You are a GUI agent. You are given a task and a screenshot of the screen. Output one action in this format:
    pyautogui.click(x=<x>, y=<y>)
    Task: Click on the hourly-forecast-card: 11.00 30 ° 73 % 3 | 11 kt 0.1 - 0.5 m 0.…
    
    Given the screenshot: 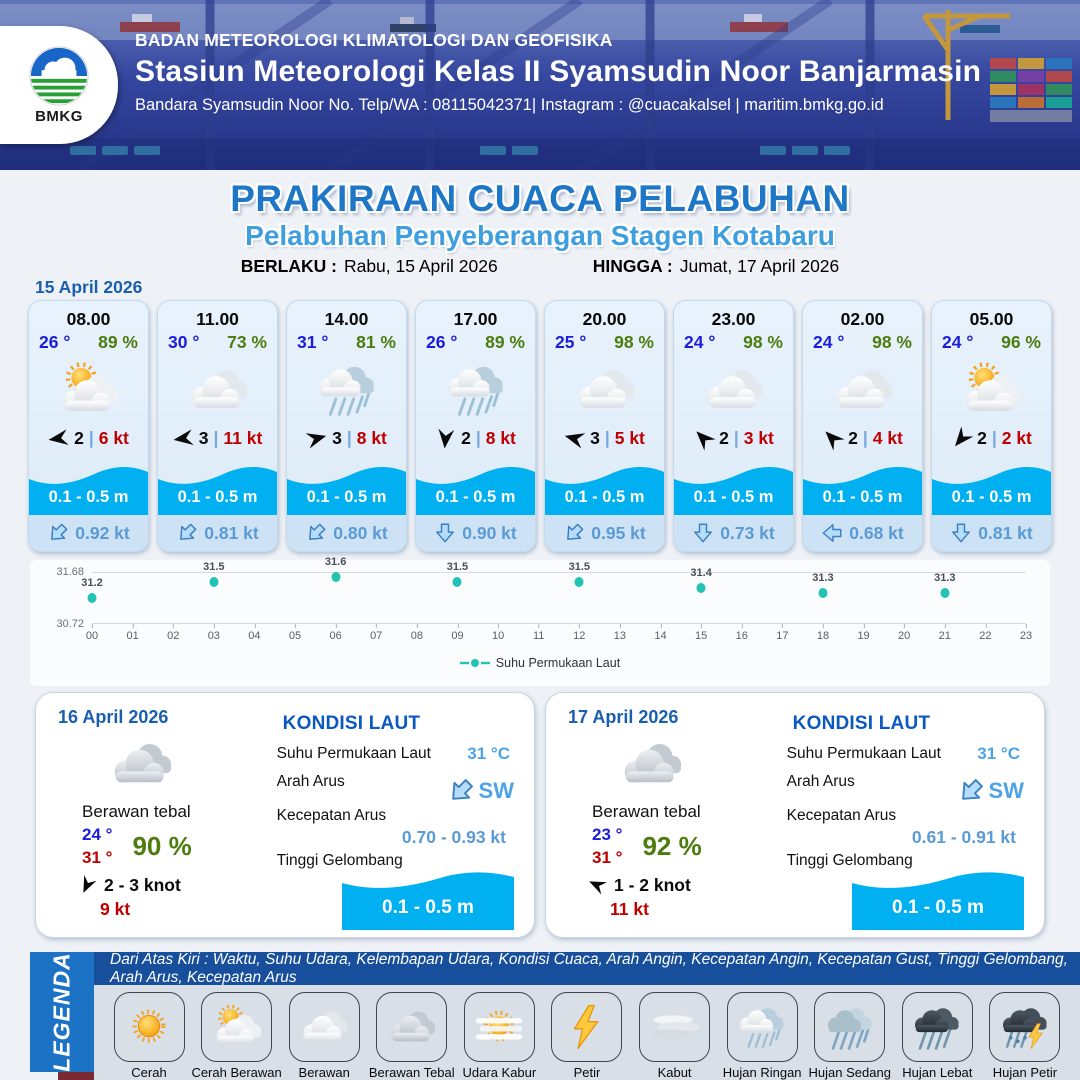 What is the action you would take?
    pyautogui.click(x=217, y=426)
    